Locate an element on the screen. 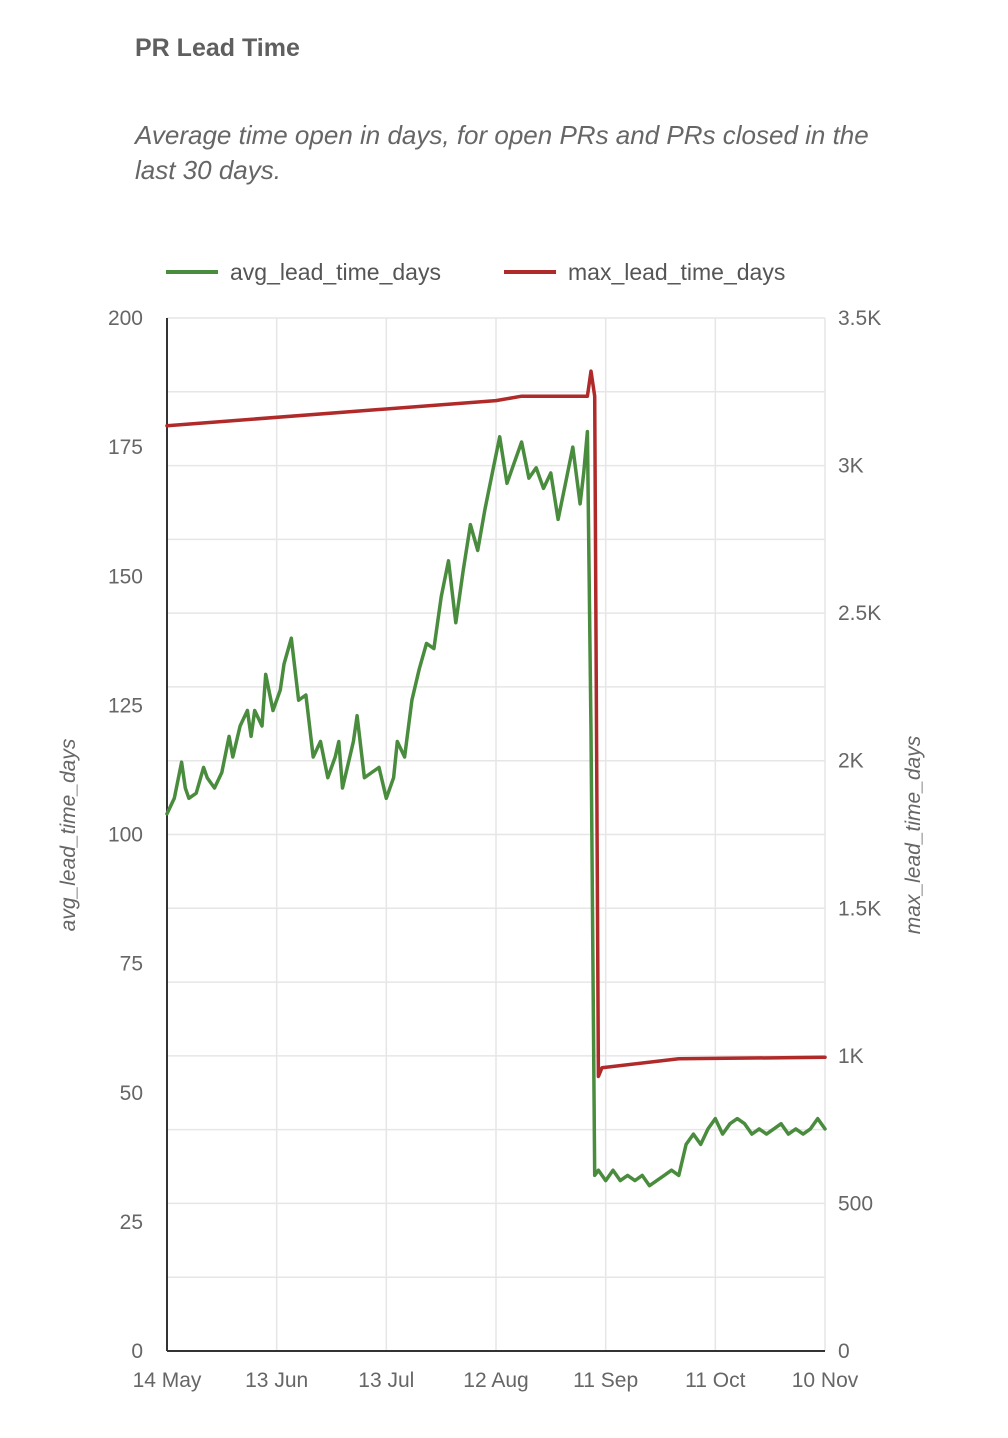 The height and width of the screenshot is (1438, 1008). left-tick-label: 50 is located at coordinates (131, 1093).